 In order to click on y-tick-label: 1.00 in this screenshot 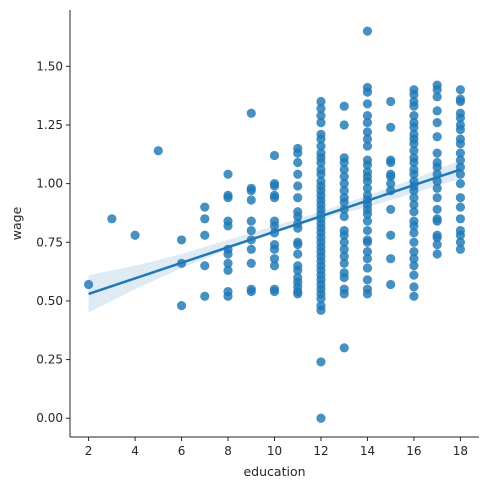, I will do `click(49, 184)`.